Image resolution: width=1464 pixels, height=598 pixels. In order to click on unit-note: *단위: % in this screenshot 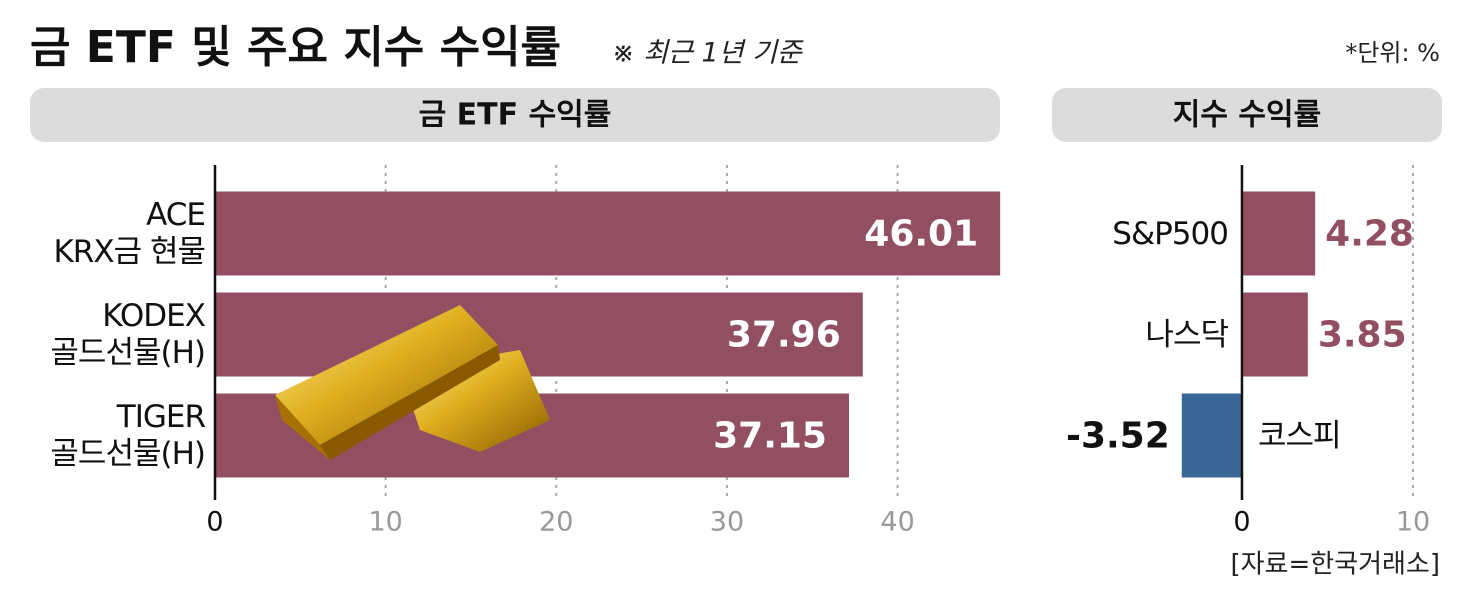, I will do `click(1392, 53)`.